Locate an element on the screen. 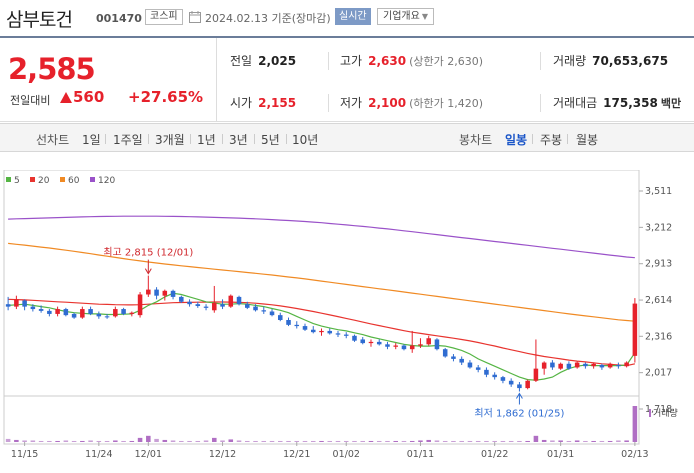  period-10y: 10년 is located at coordinates (305, 140).